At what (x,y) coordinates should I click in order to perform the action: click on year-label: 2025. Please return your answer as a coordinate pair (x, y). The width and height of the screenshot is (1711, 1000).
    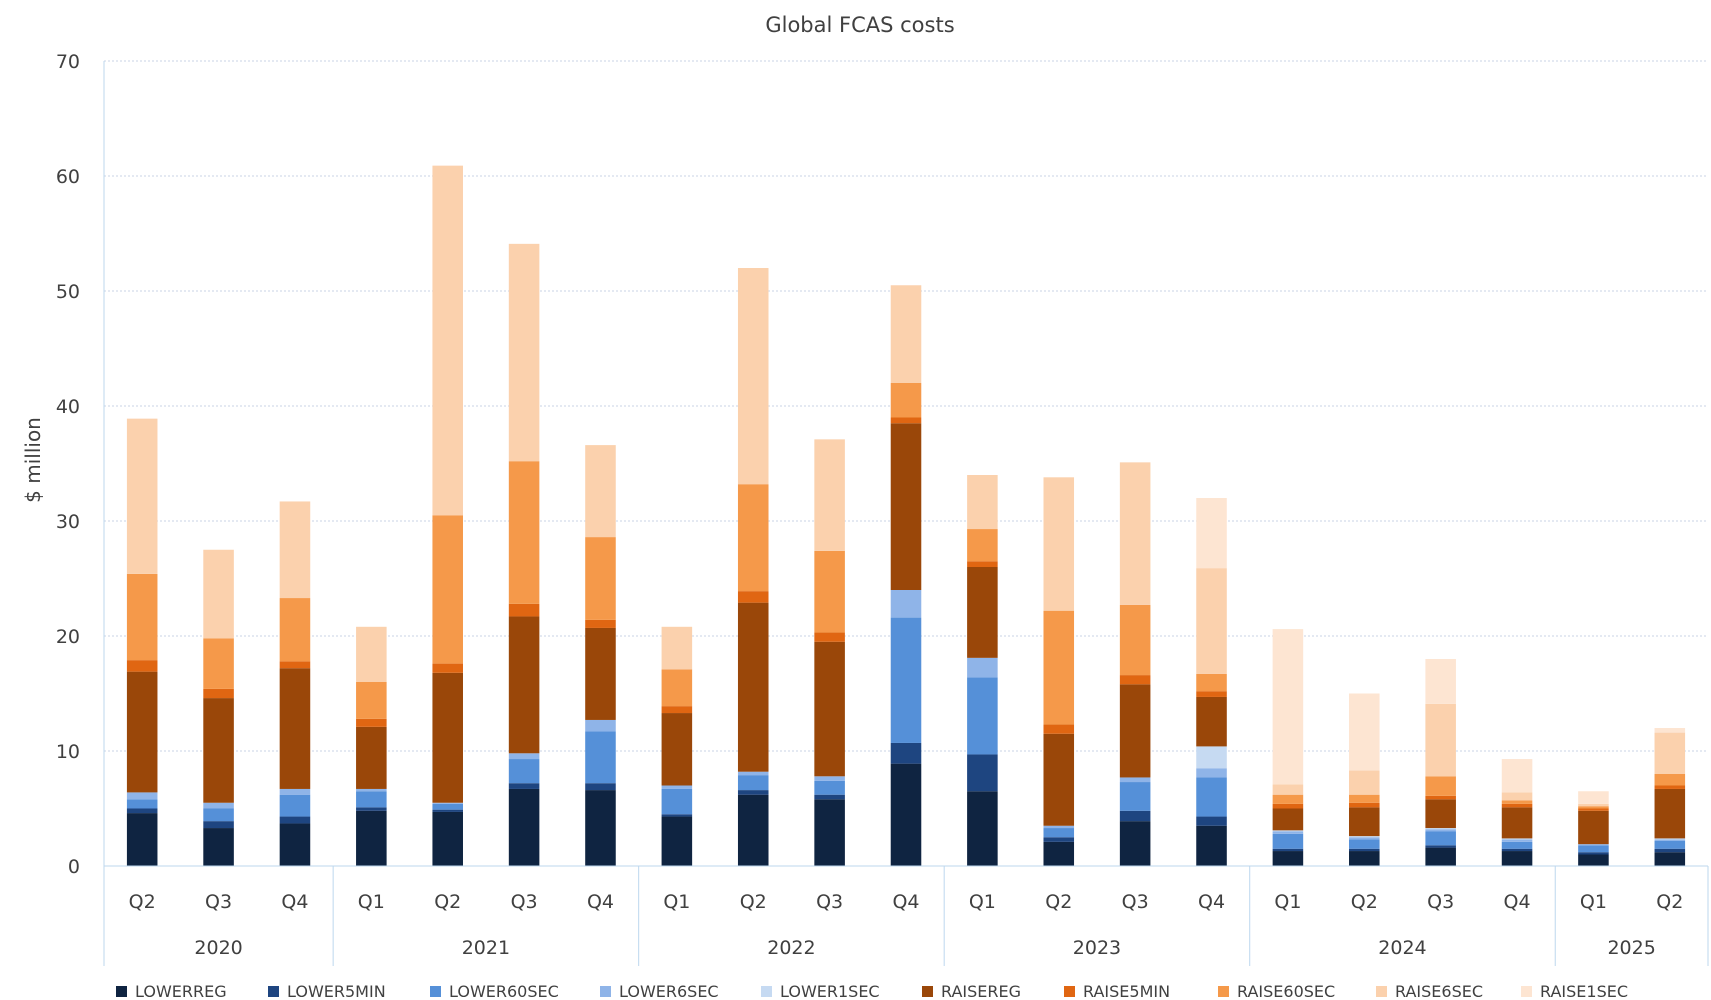
    Looking at the image, I should click on (1631, 948).